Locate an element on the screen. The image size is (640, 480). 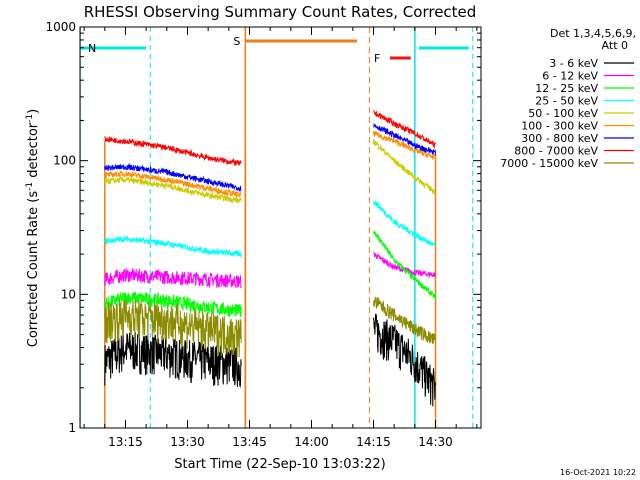
legend-label: 25 - 50 keV is located at coordinates (566, 101).